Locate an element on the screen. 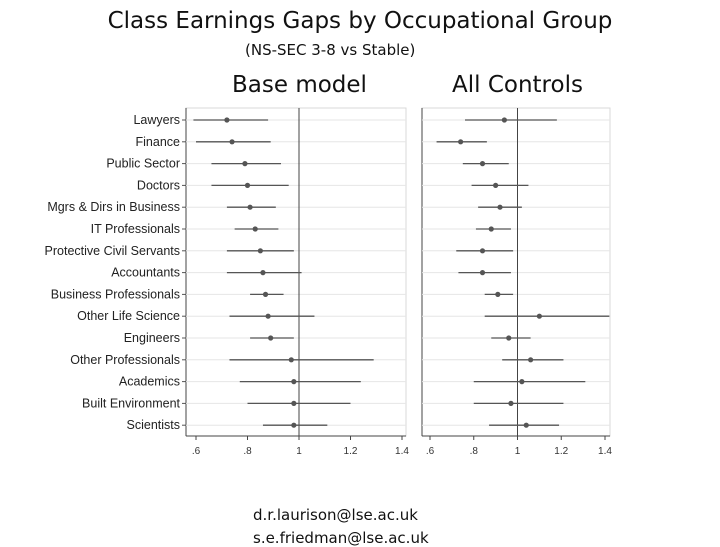  category-label: Finance is located at coordinates (158, 142).